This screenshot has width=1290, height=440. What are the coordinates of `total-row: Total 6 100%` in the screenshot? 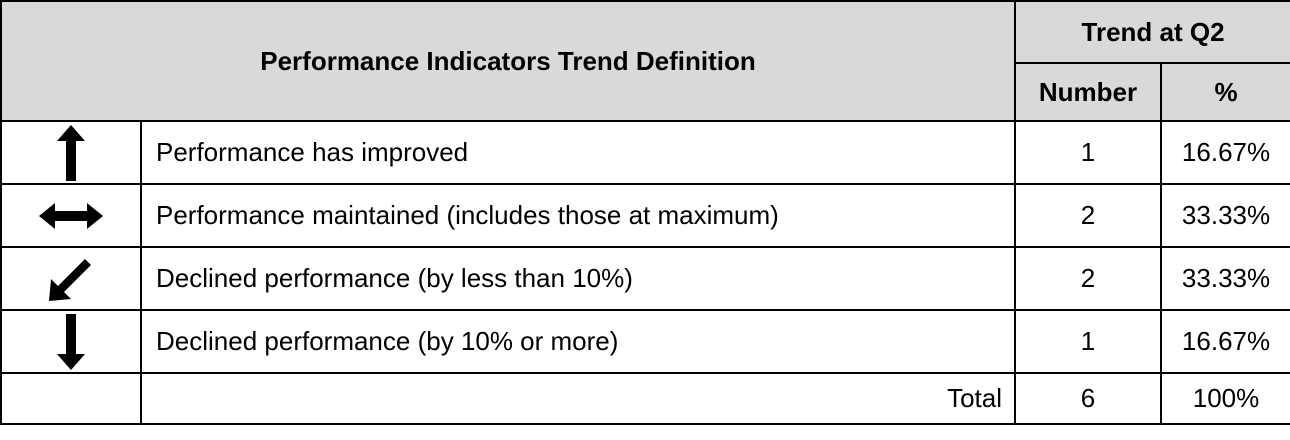 It's located at (645, 398).